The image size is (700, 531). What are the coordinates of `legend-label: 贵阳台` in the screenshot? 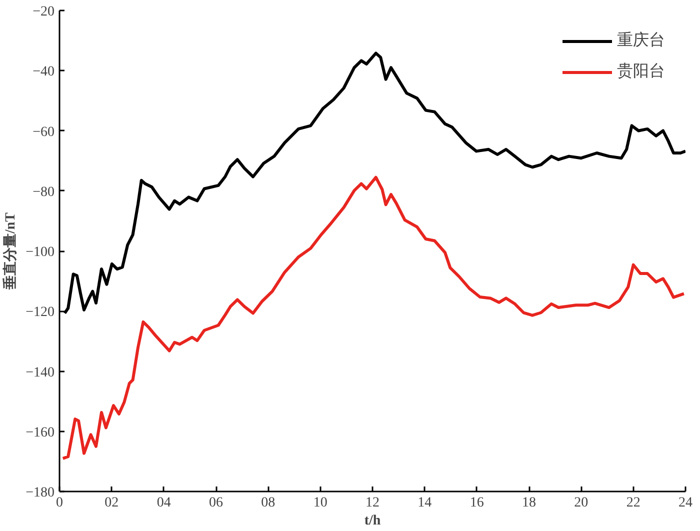 It's located at (641, 72).